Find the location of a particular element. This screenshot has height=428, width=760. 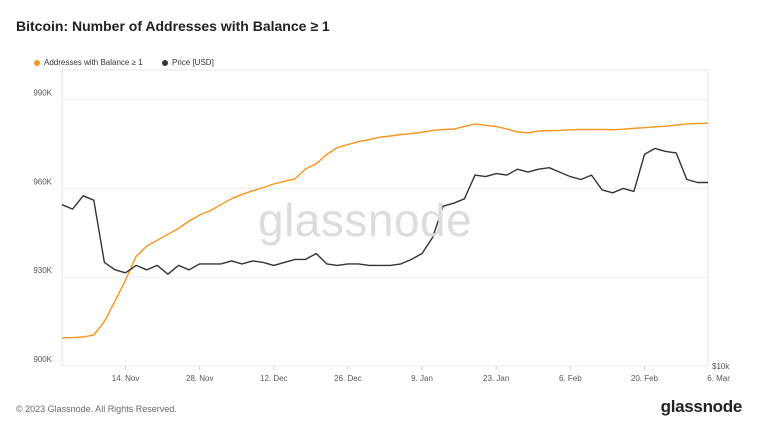

x-tick-label: 23. Jan is located at coordinates (496, 378).